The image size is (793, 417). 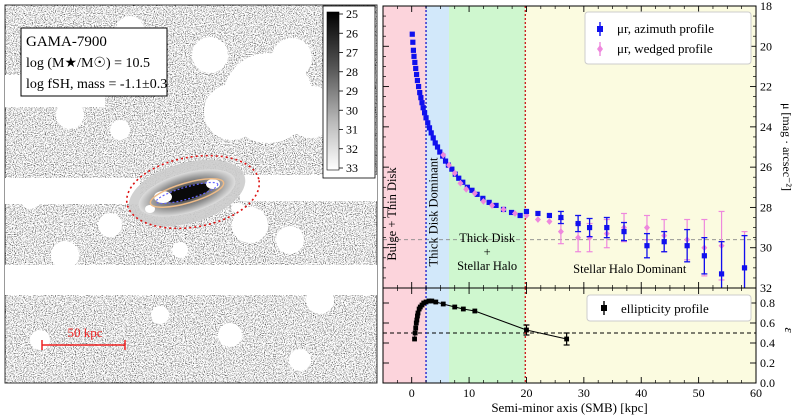 What do you see at coordinates (641, 393) in the screenshot?
I see `x-tick-label: 40` at bounding box center [641, 393].